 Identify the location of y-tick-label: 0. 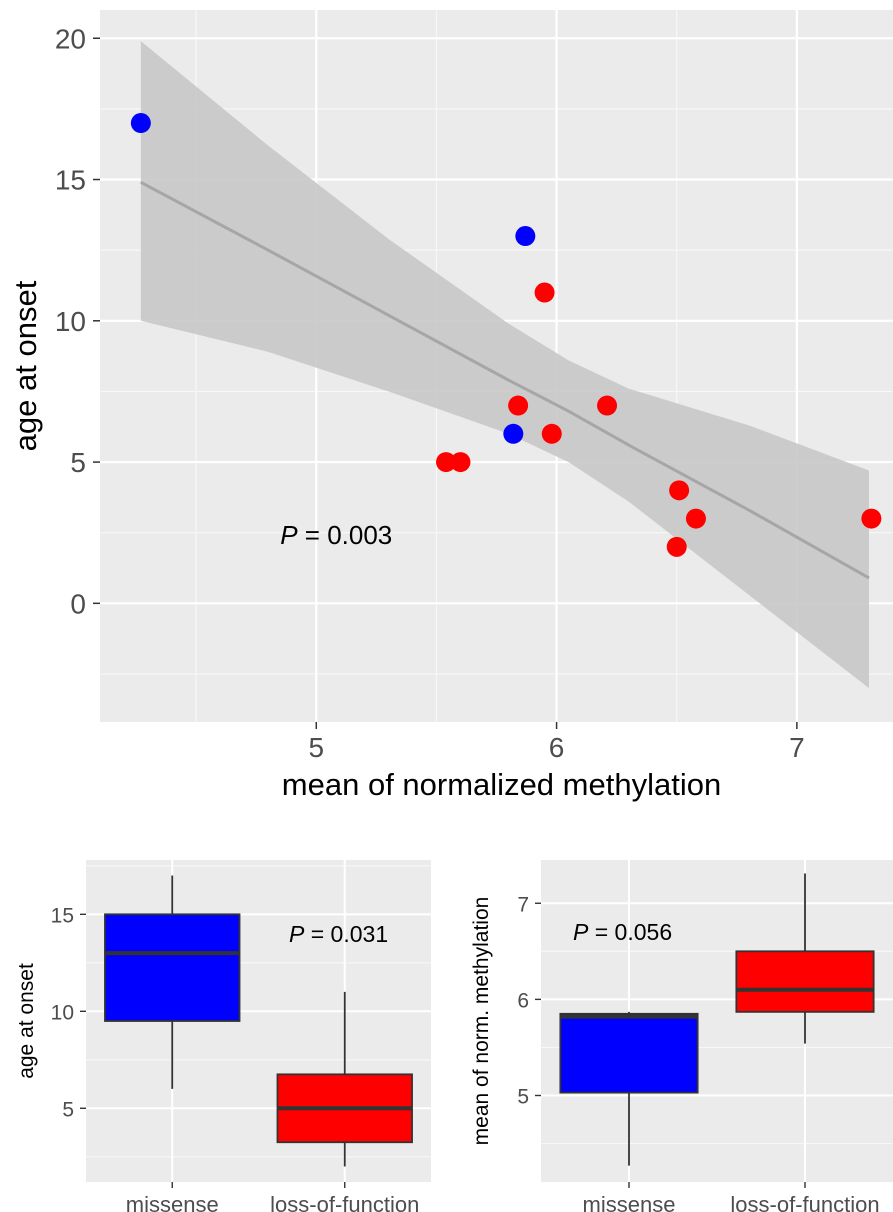
(78, 603).